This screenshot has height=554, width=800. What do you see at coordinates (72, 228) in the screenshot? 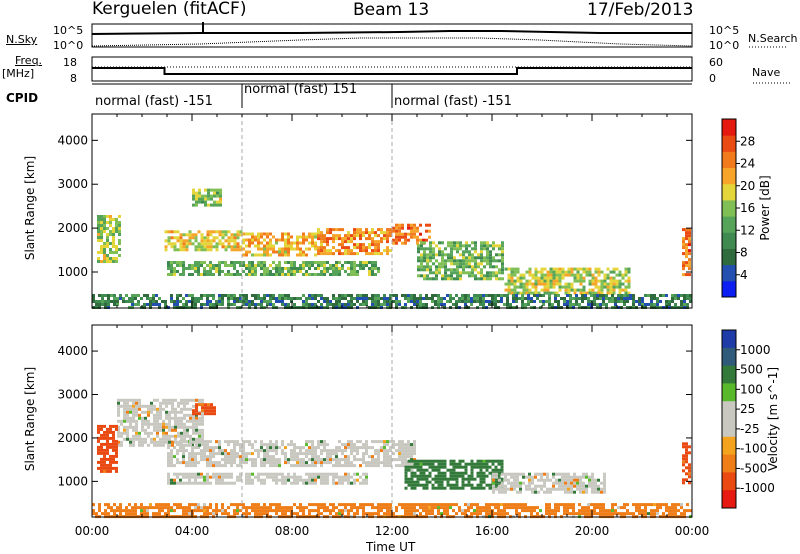
I see `y-tick-label: 2000` at bounding box center [72, 228].